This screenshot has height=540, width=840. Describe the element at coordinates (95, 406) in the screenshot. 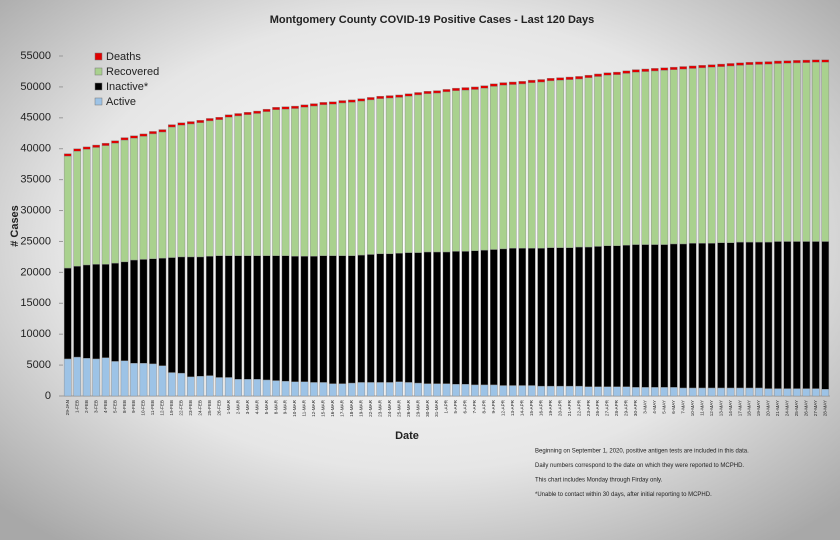

I see `x-tick-label: 3-FEB` at that location.